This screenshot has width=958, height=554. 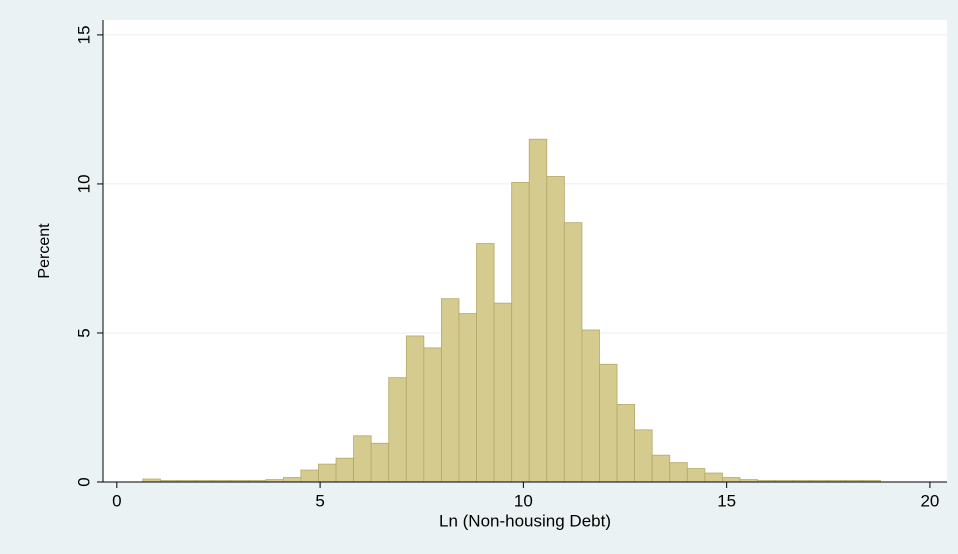 What do you see at coordinates (83, 183) in the screenshot?
I see `y-tick-label: 10` at bounding box center [83, 183].